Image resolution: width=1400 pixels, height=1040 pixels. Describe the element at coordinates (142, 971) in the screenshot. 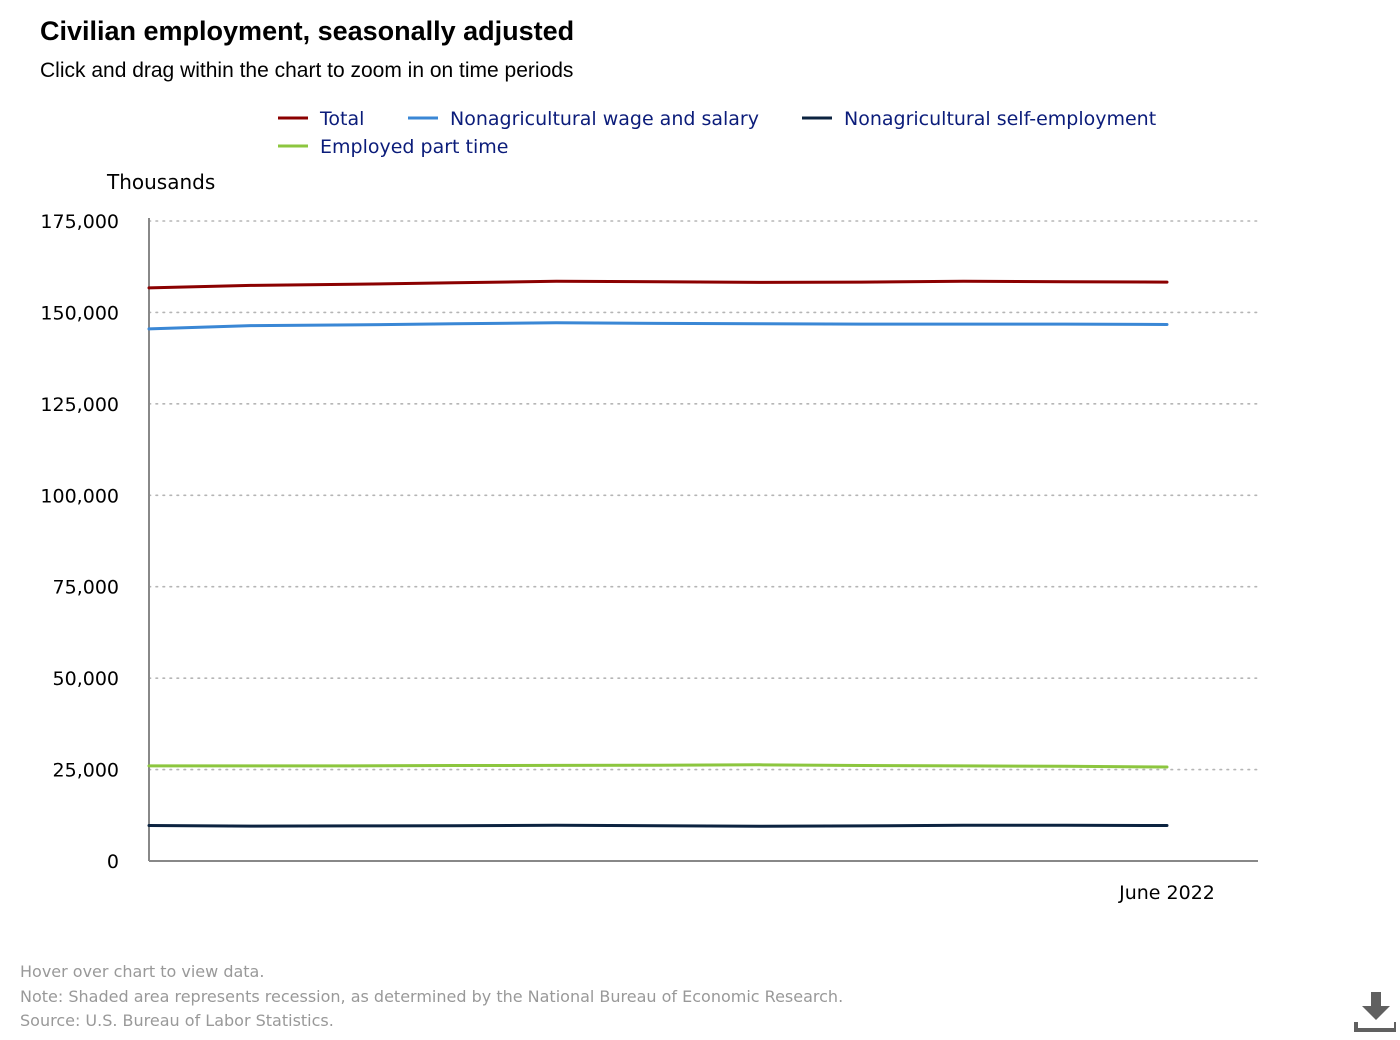

I see `hover-note: Hover over chart to view data.` at that location.